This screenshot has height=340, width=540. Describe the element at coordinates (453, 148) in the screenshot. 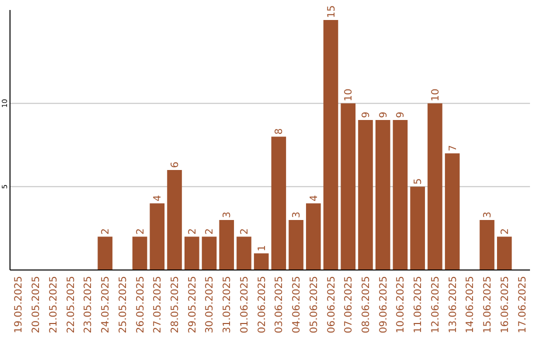

I see `data-label: 7` at that location.